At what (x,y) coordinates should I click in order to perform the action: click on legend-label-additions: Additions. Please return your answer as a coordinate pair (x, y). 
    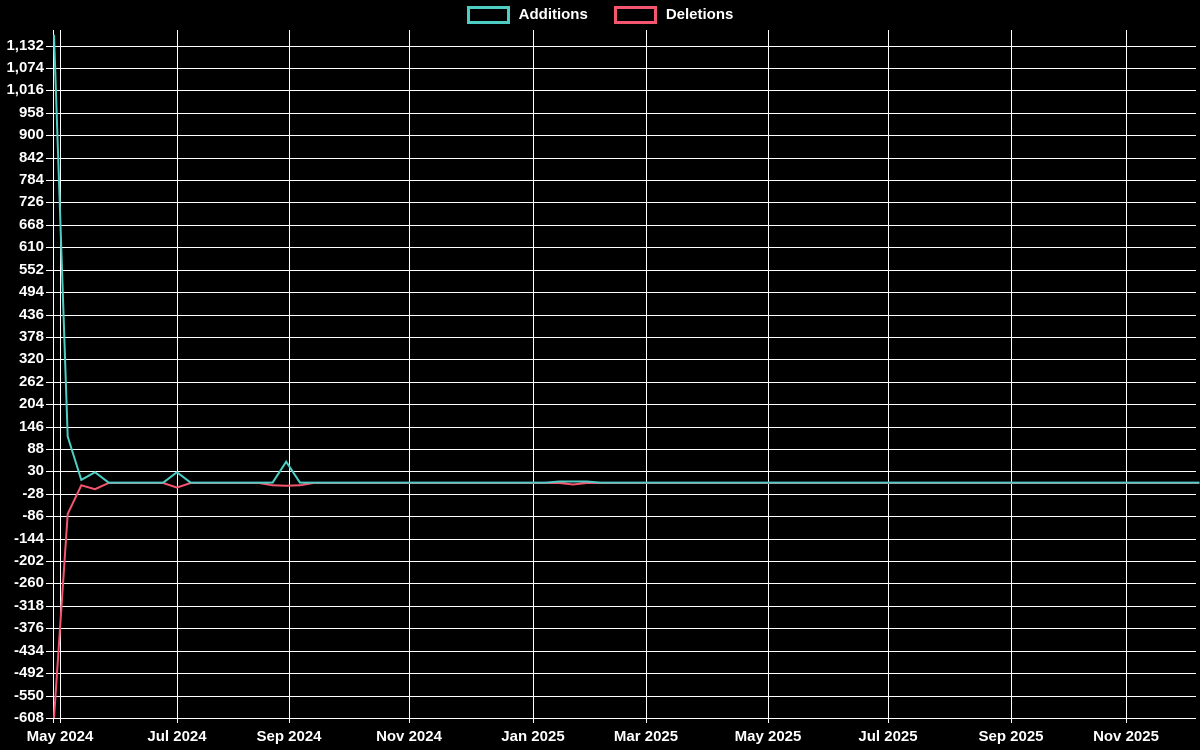
    Looking at the image, I should click on (553, 14).